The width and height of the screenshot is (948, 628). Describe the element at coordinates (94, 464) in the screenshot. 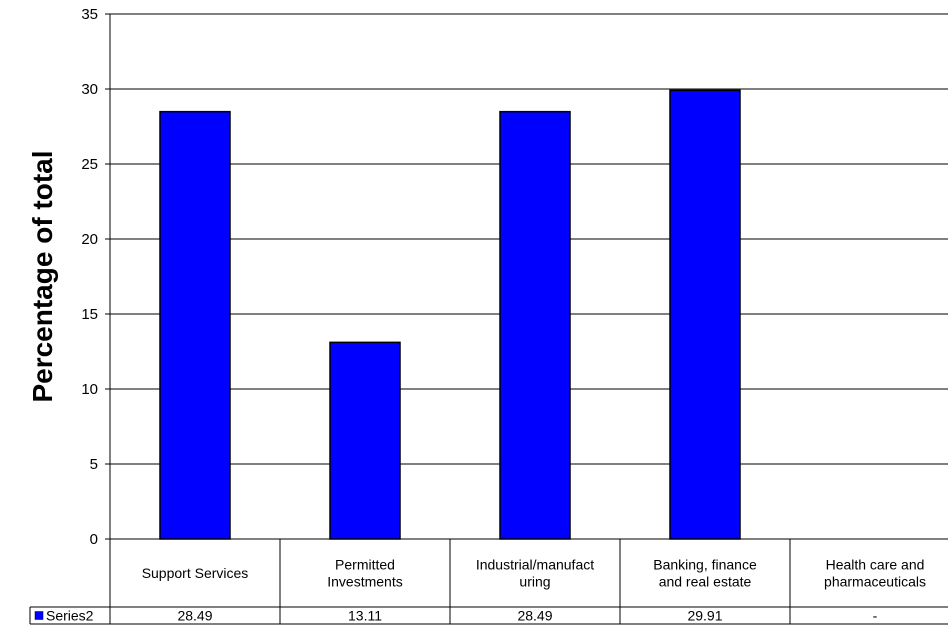

I see `y-tick-label: 5` at that location.